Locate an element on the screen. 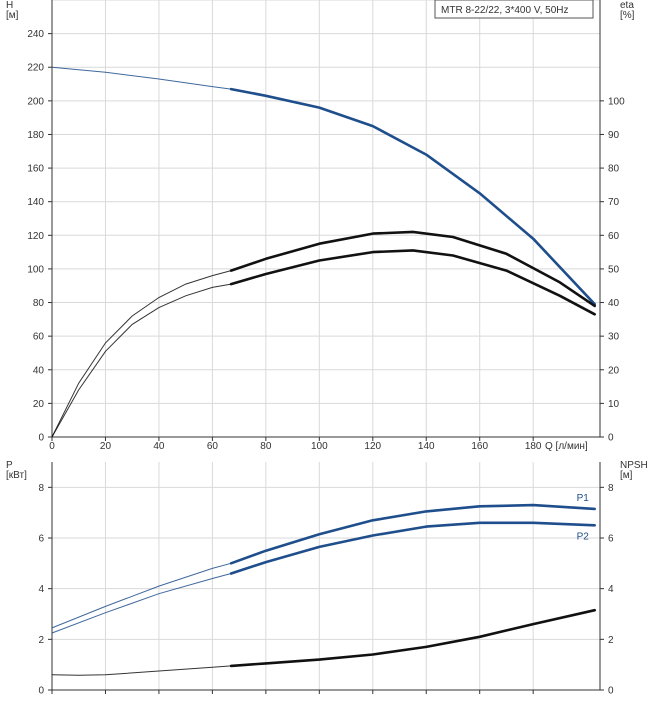  y-right-tick-label: 20 is located at coordinates (614, 370).